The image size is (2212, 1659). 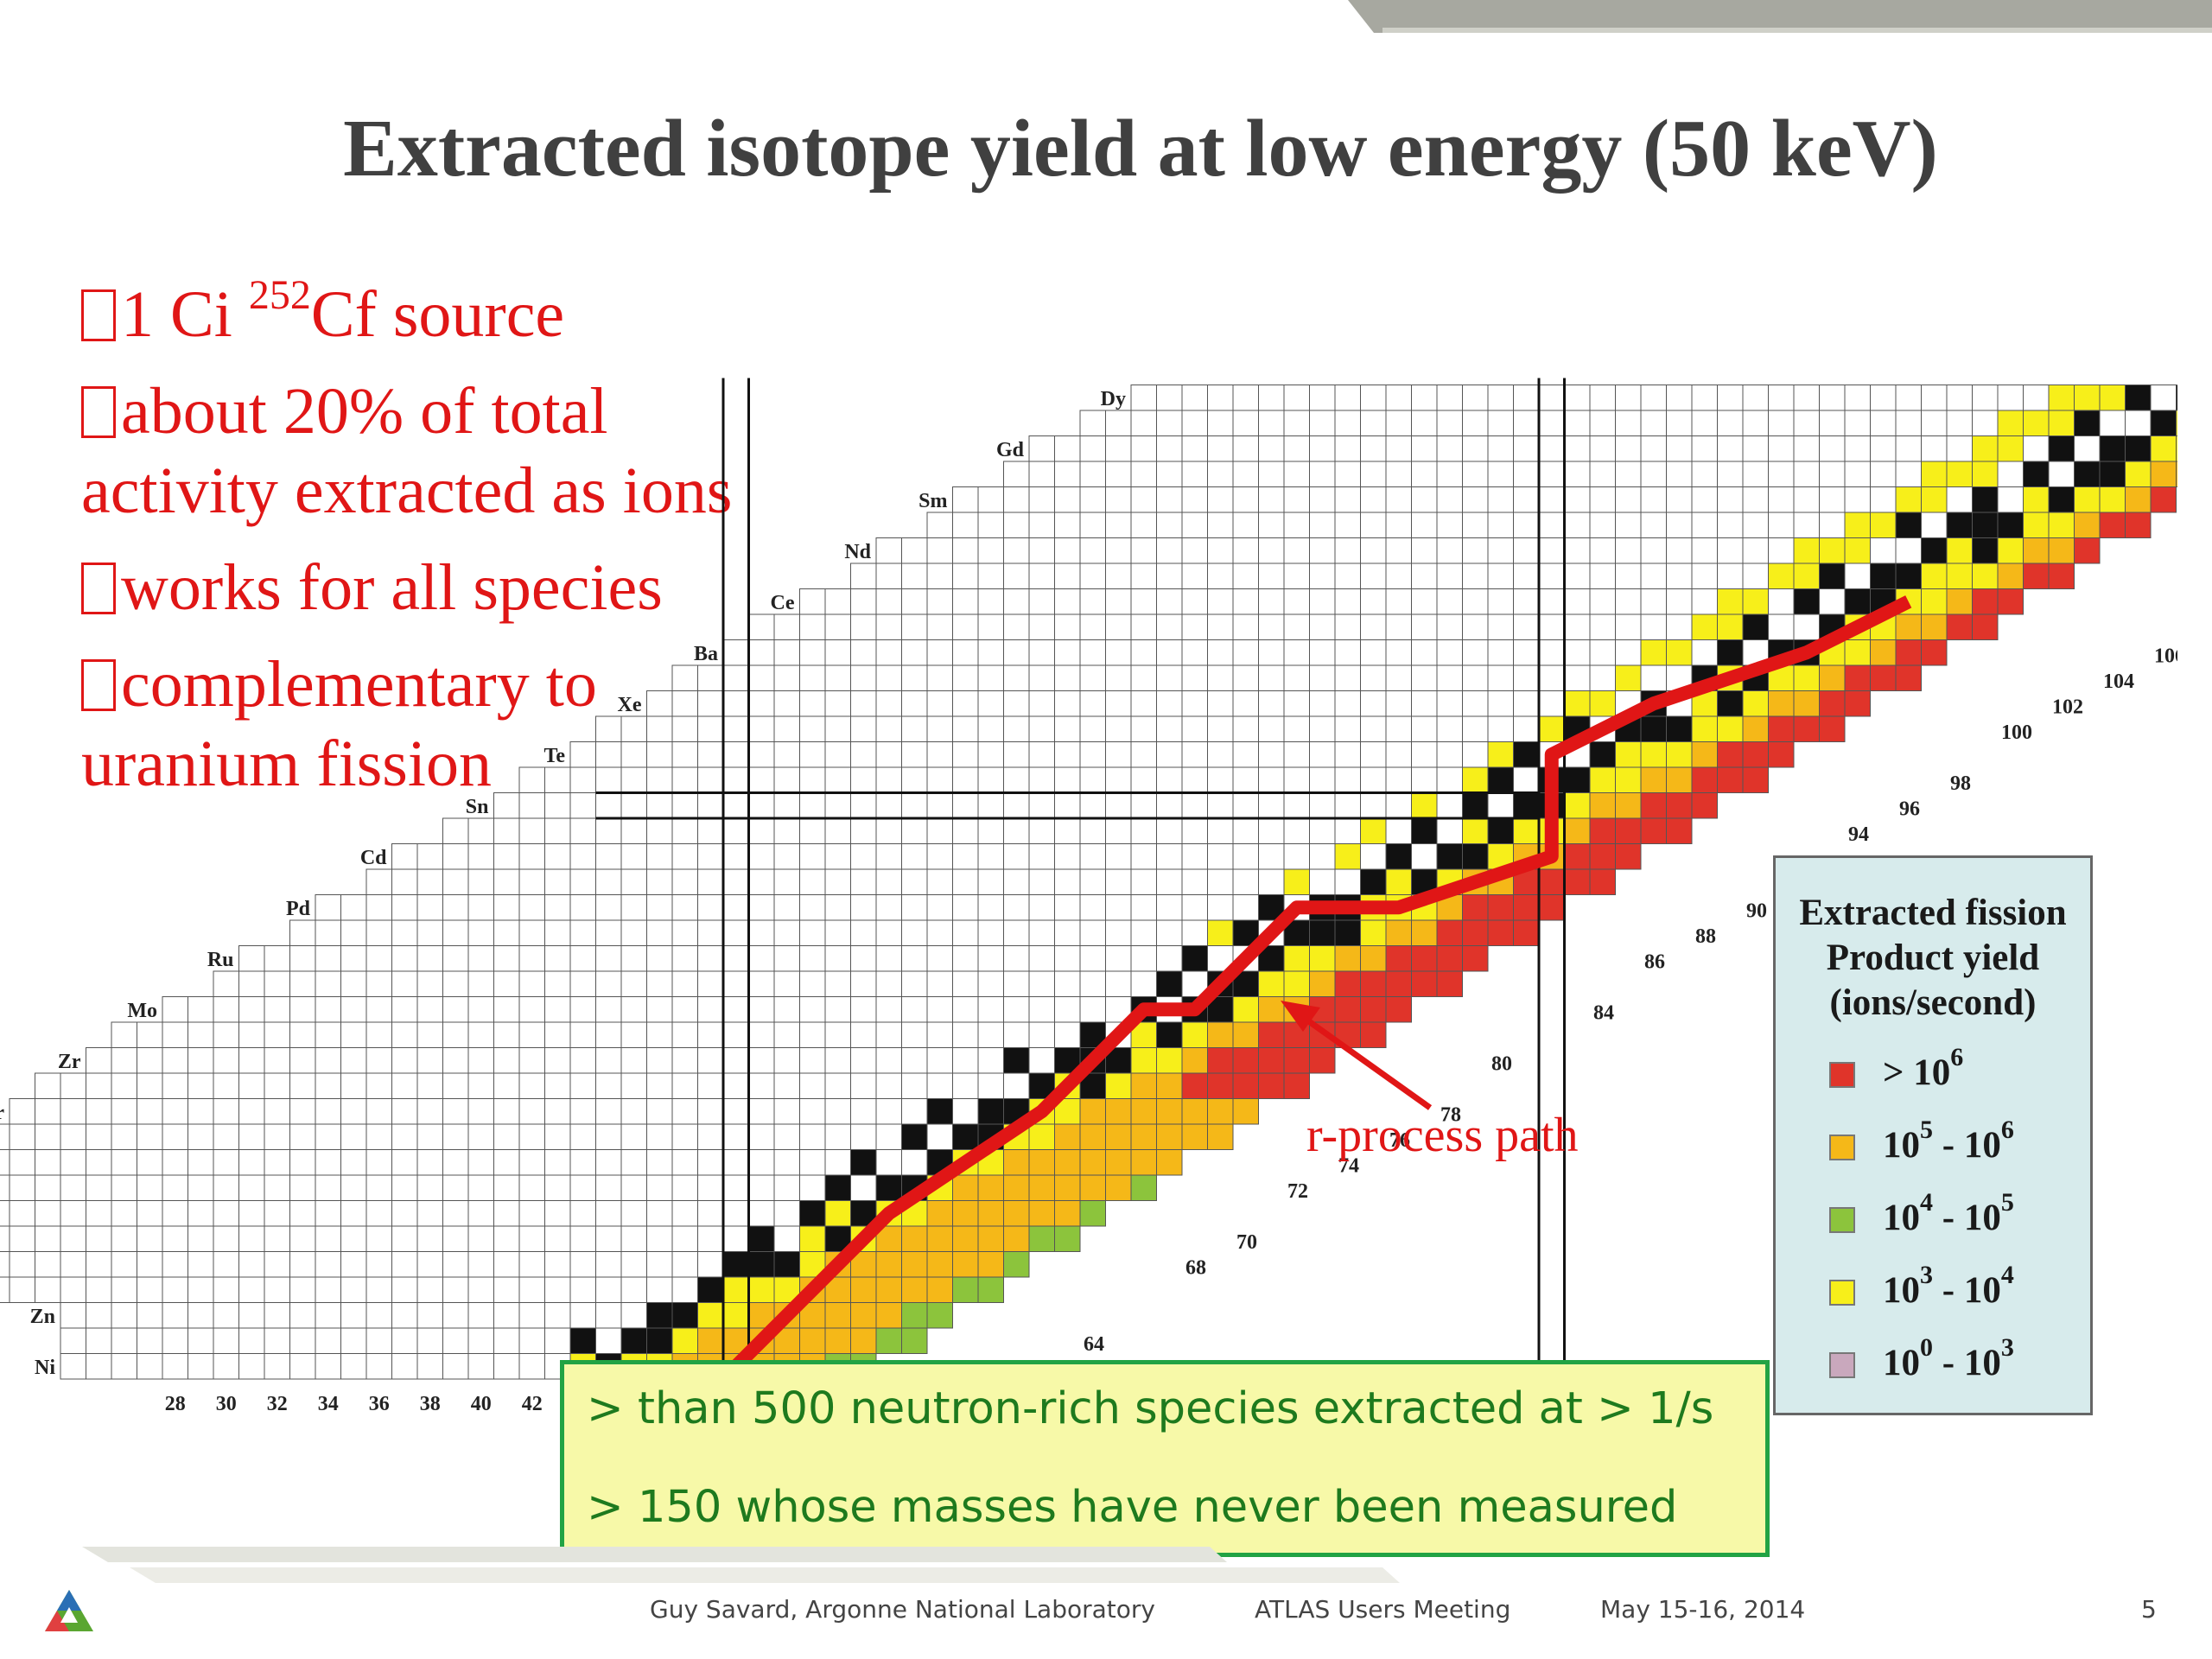 I want to click on neutron-axis-tick: 28, so click(x=175, y=1404).